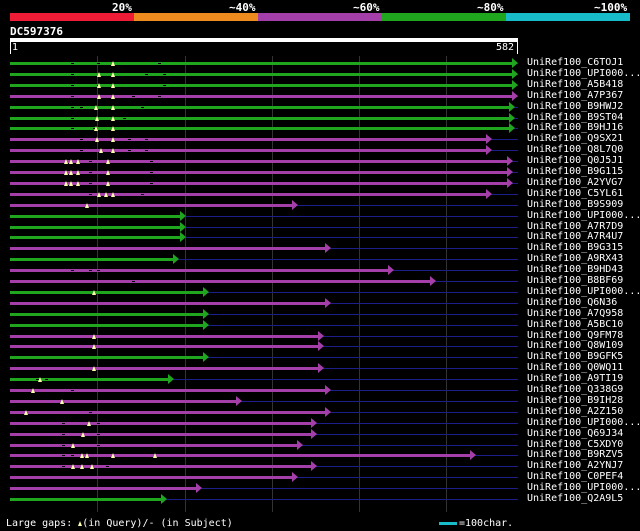 Image resolution: width=640 pixels, height=531 pixels. What do you see at coordinates (320, 400) in the screenshot?
I see `hit-row: UniRef100_B9IH28` at bounding box center [320, 400].